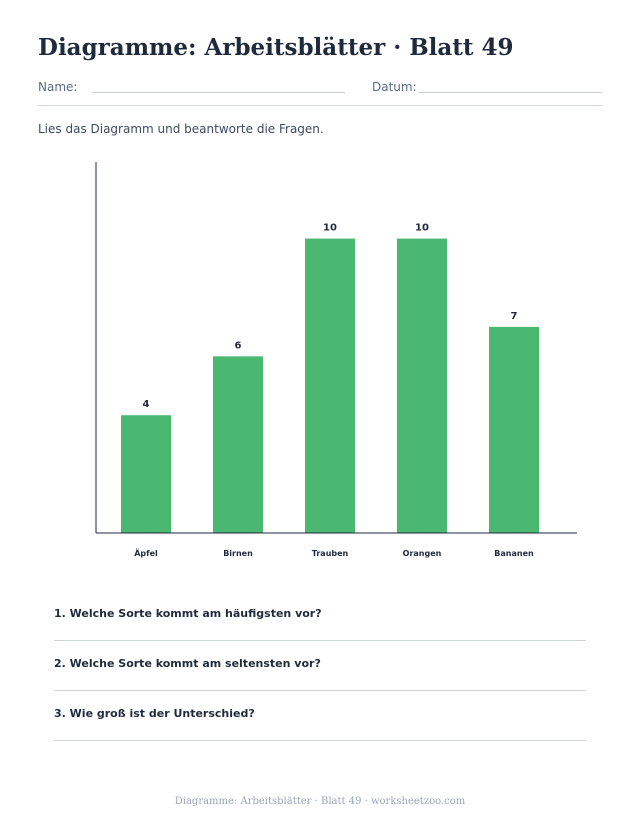  What do you see at coordinates (276, 47) in the screenshot?
I see `page-title: Diagramme: Arbeitsblätter · Blatt 49` at bounding box center [276, 47].